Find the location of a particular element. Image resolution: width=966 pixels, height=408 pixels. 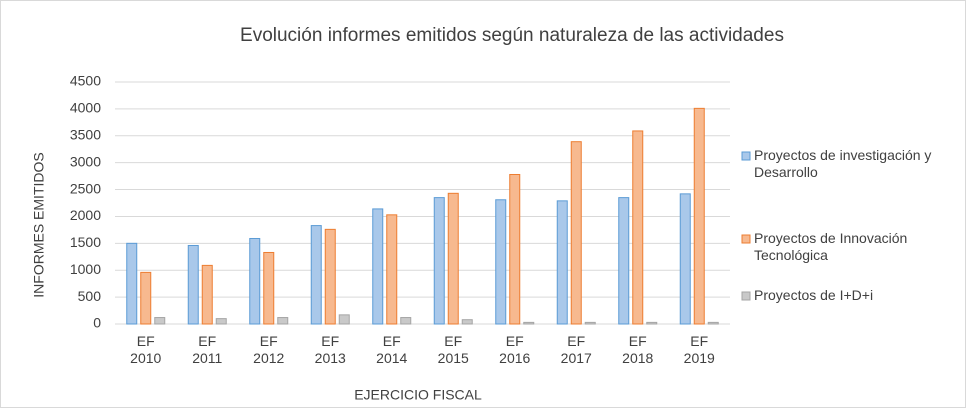

x-tick-label: EF 2014 is located at coordinates (392, 349).